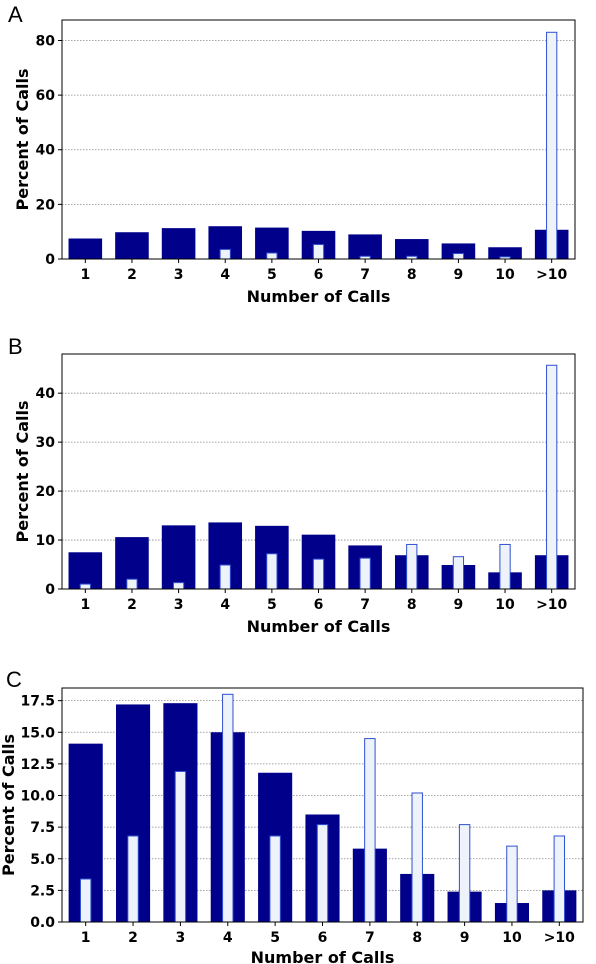 The width and height of the screenshot is (596, 964). What do you see at coordinates (46, 41) in the screenshot?
I see `y-tick-label: 80` at bounding box center [46, 41].